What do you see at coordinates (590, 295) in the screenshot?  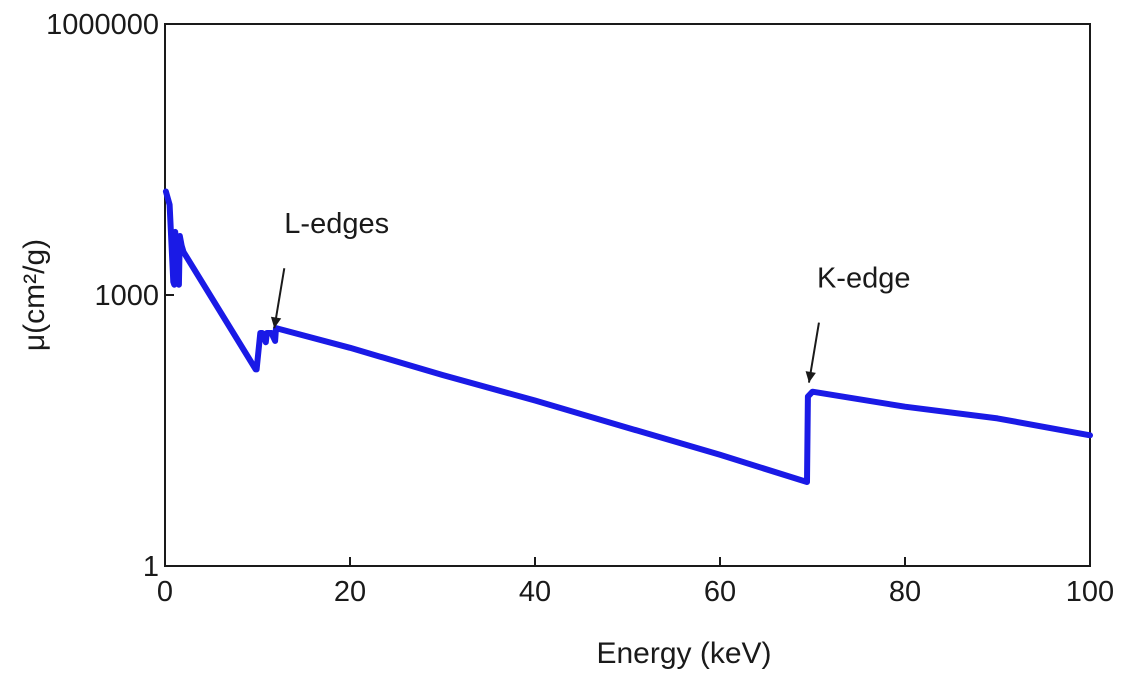 I see `annotations: L-edges K-edge` at bounding box center [590, 295].